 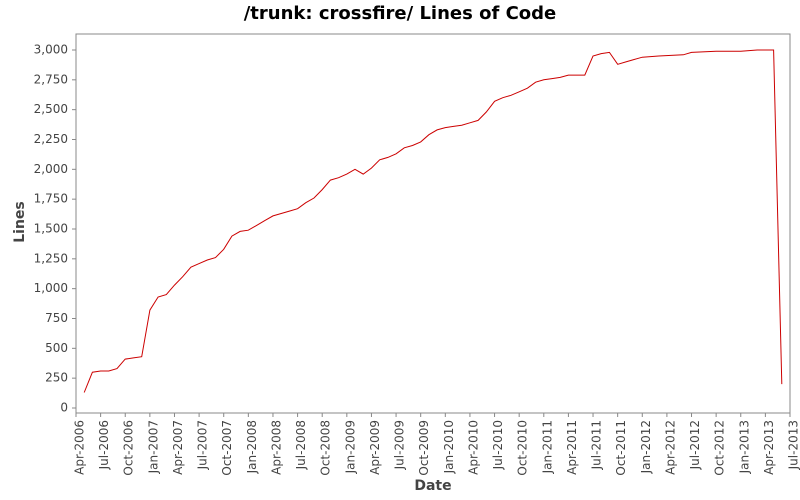 What do you see at coordinates (523, 448) in the screenshot?
I see `x-tick-label: Oct-2010` at bounding box center [523, 448].